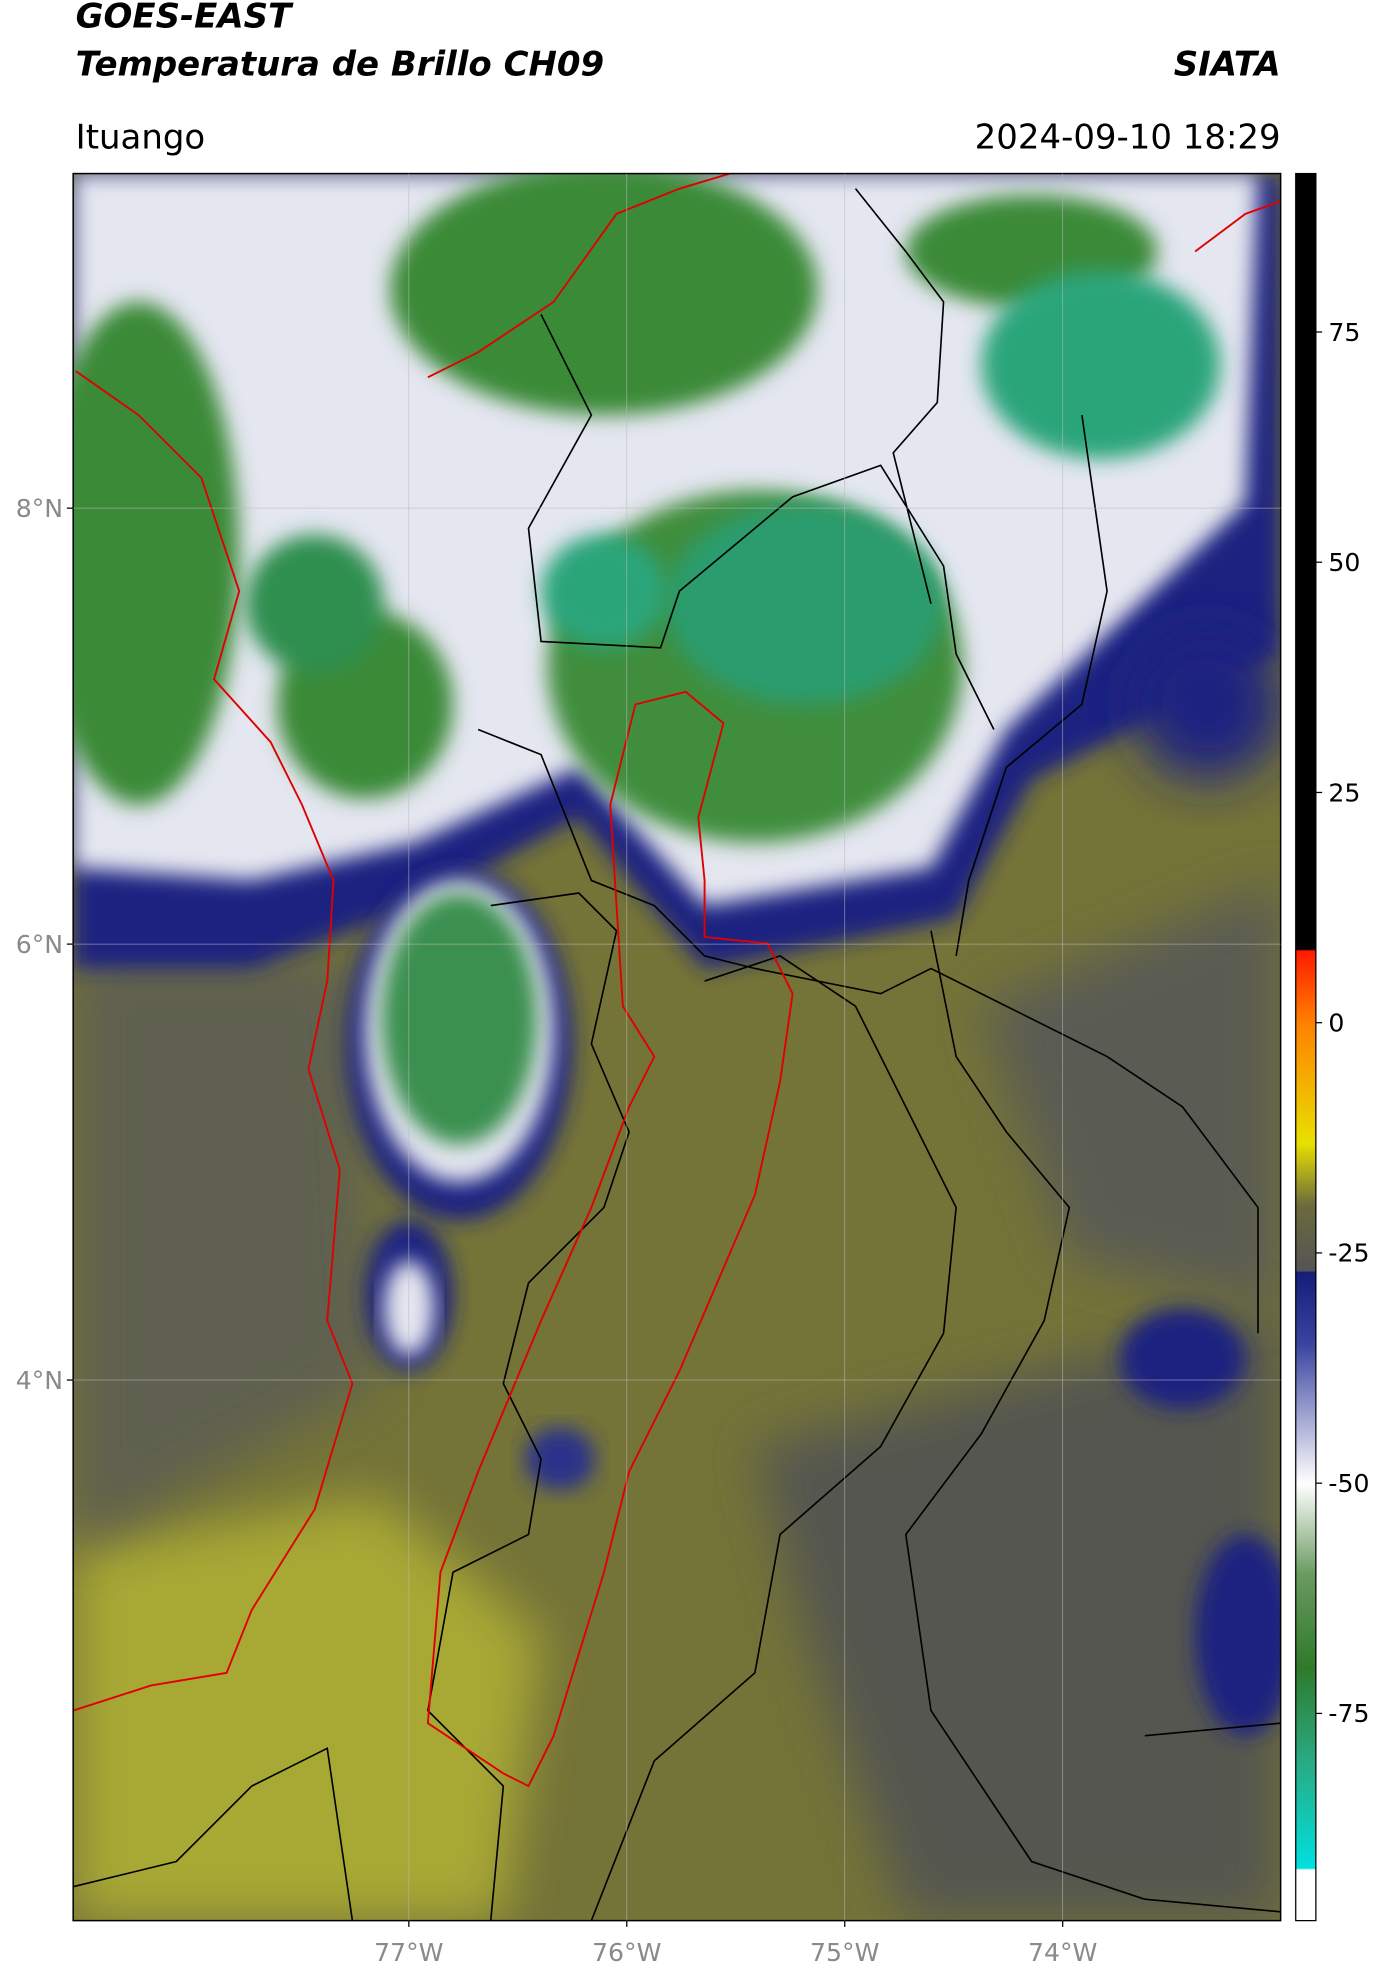 Image resolution: width=1384 pixels, height=1981 pixels. Describe the element at coordinates (1344, 332) in the screenshot. I see `colorbar-tick-label: 75` at that location.